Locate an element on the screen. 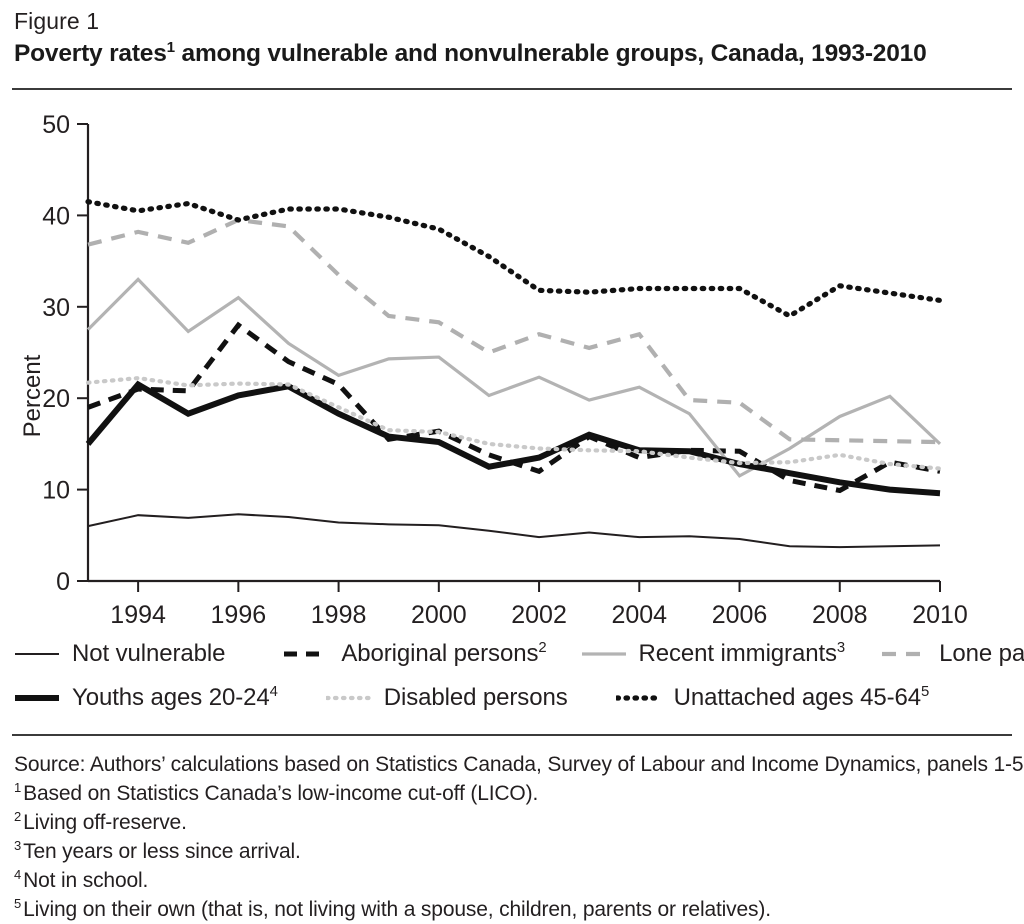 The width and height of the screenshot is (1024, 924). y-tick-label: 10 is located at coordinates (56, 491).